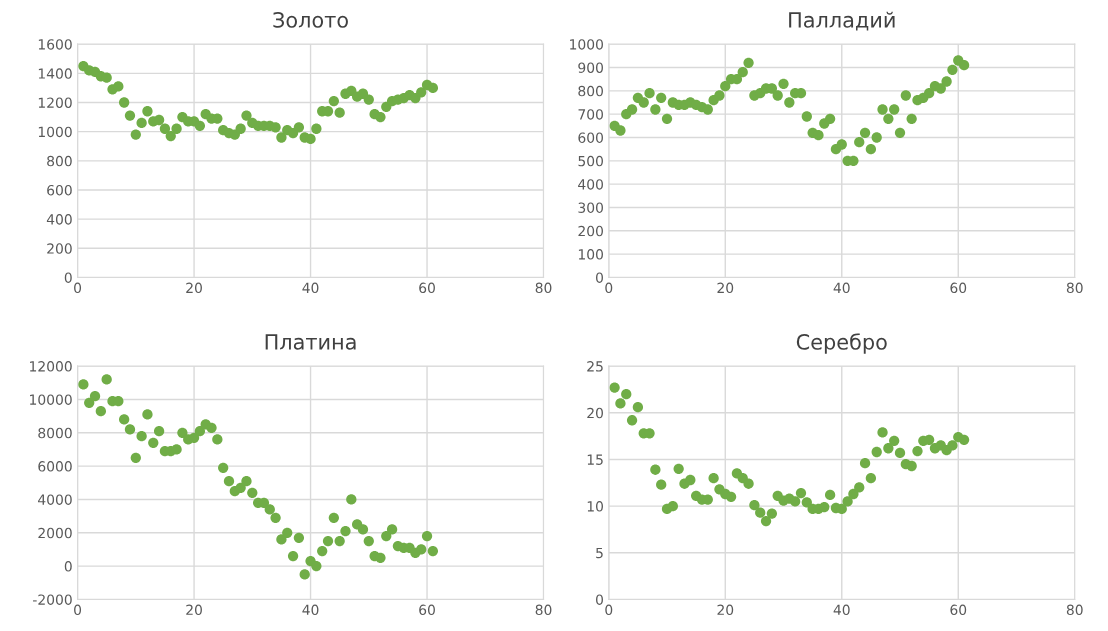  What do you see at coordinates (595, 506) in the screenshot?
I see `y-tick-label: 10` at bounding box center [595, 506].